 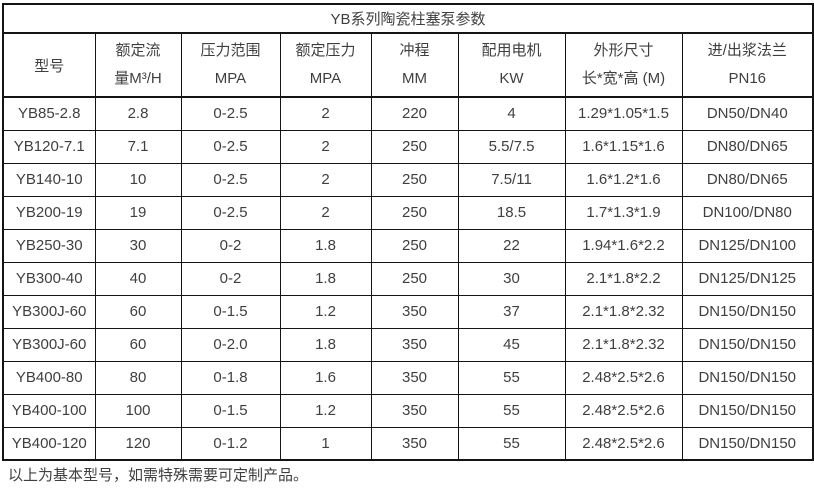 I want to click on column-header-4: 额定压力 MPA, so click(x=325, y=65).